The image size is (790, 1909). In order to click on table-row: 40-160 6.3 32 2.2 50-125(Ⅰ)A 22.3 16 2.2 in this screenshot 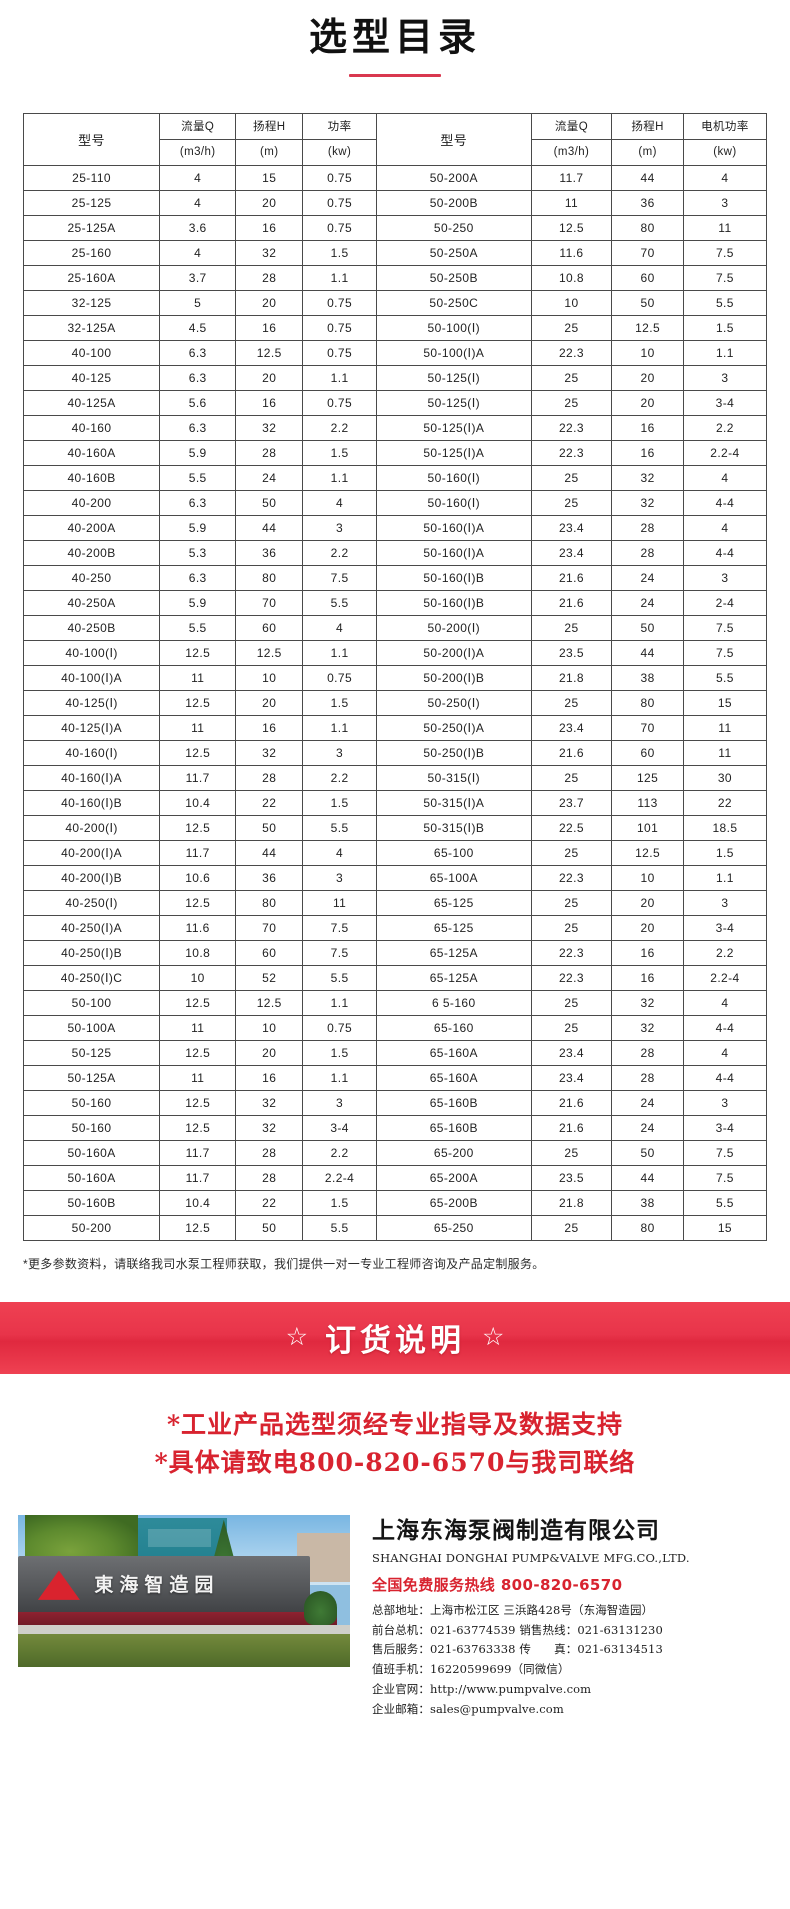, I will do `click(395, 427)`.